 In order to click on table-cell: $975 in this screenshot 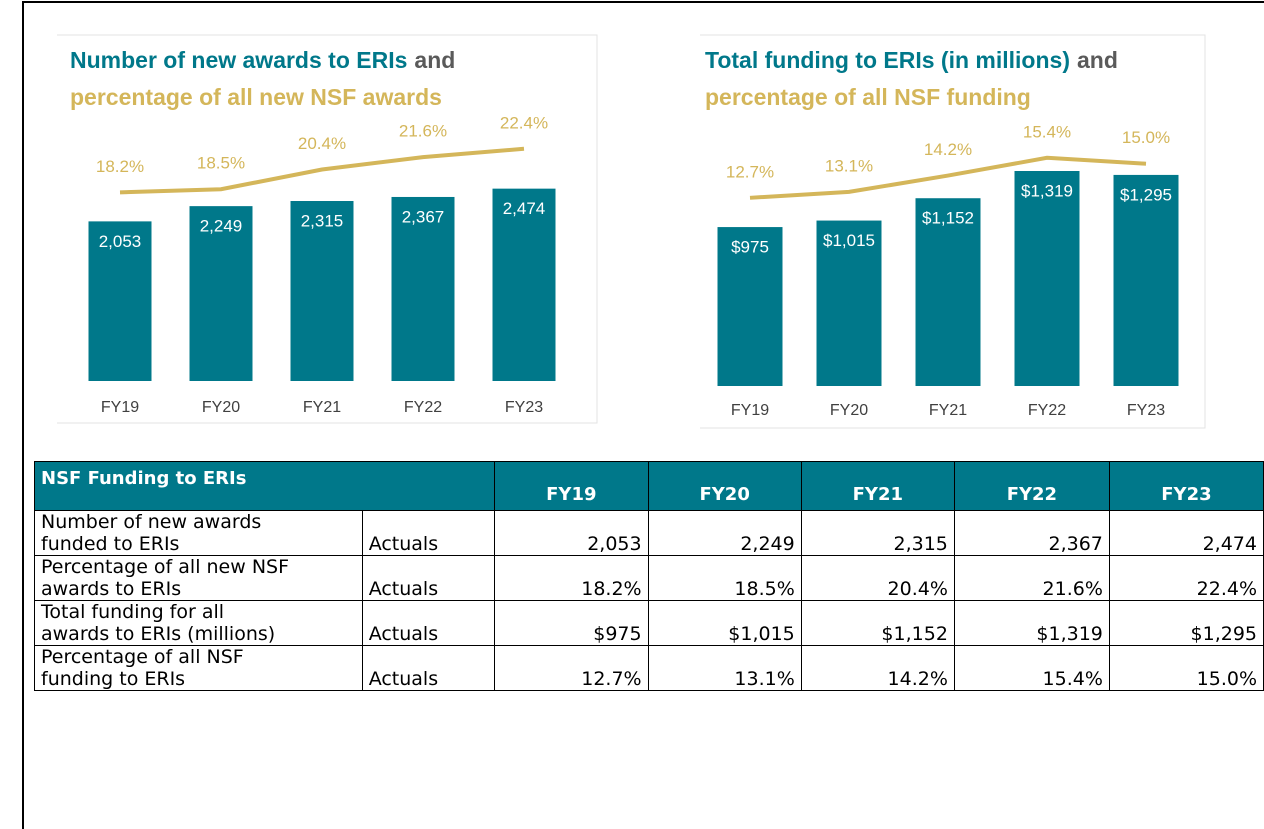, I will do `click(571, 623)`.